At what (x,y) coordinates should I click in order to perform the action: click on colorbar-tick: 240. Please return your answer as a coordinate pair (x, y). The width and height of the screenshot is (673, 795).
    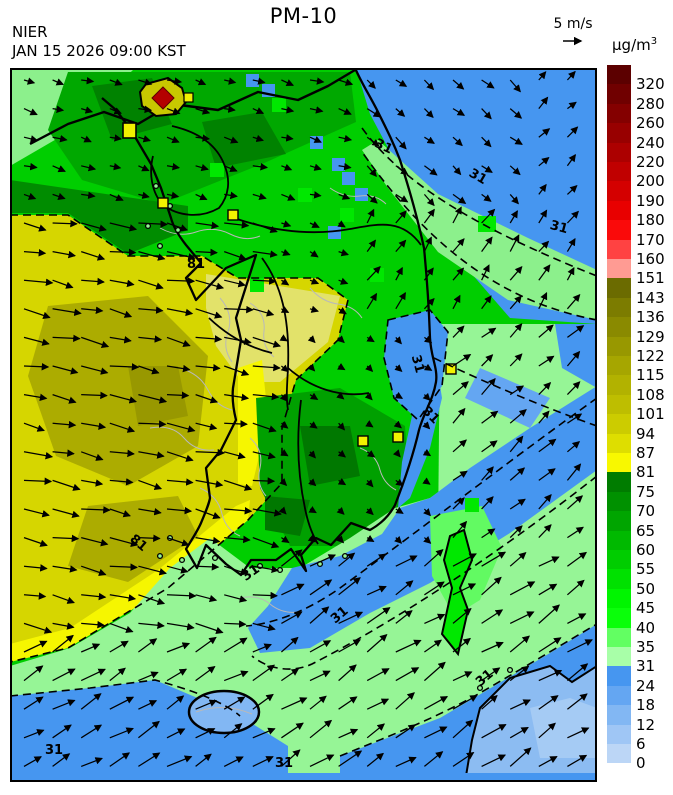
    Looking at the image, I should click on (650, 142).